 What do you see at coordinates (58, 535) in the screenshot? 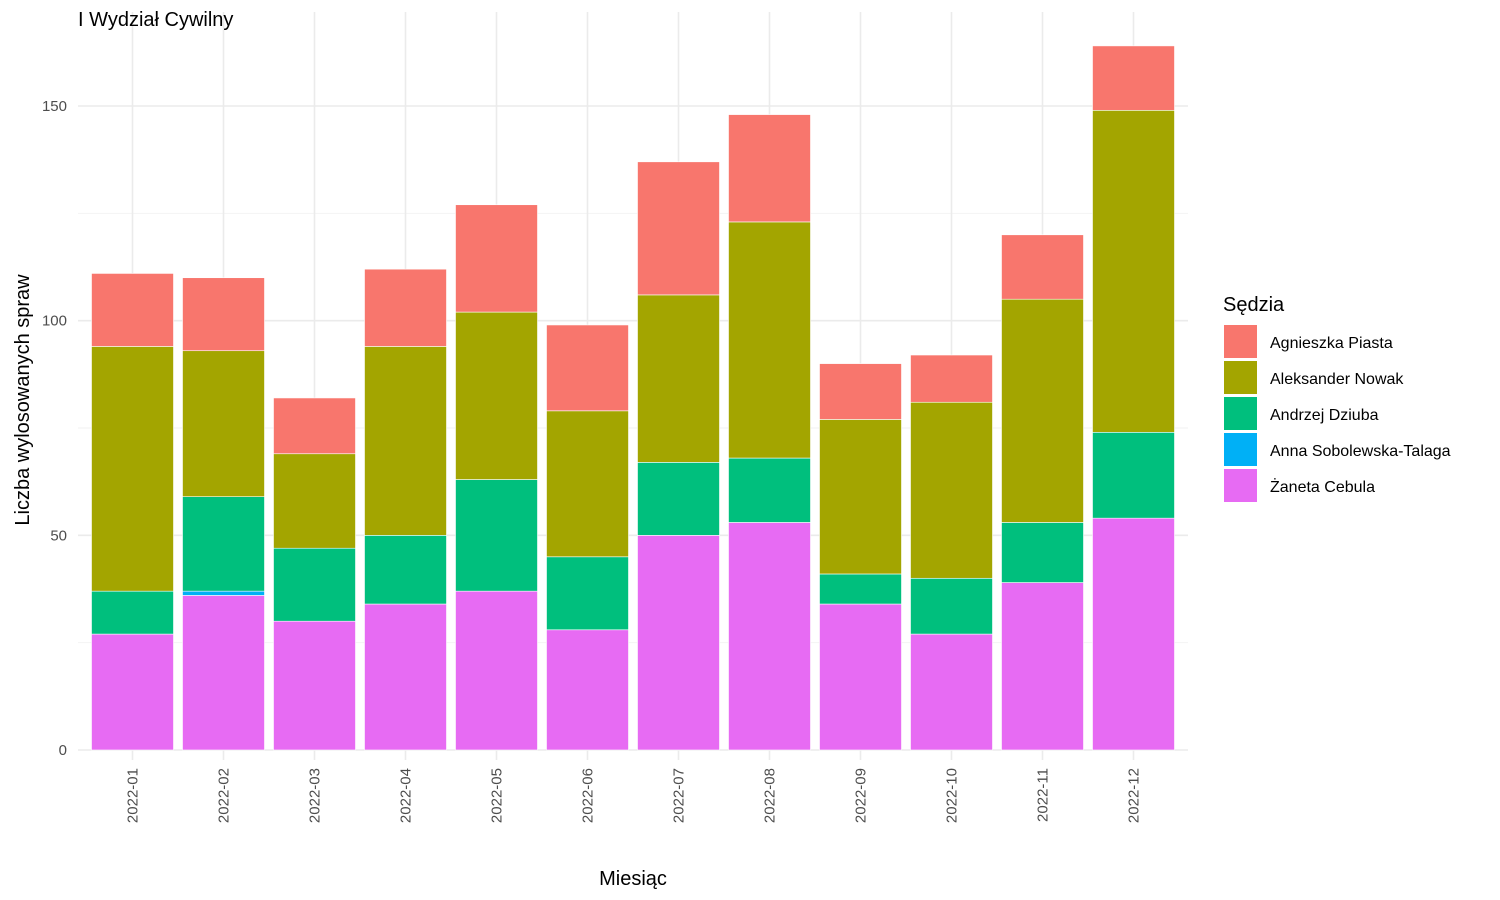
I see `y-tick-label: 50` at bounding box center [58, 535].